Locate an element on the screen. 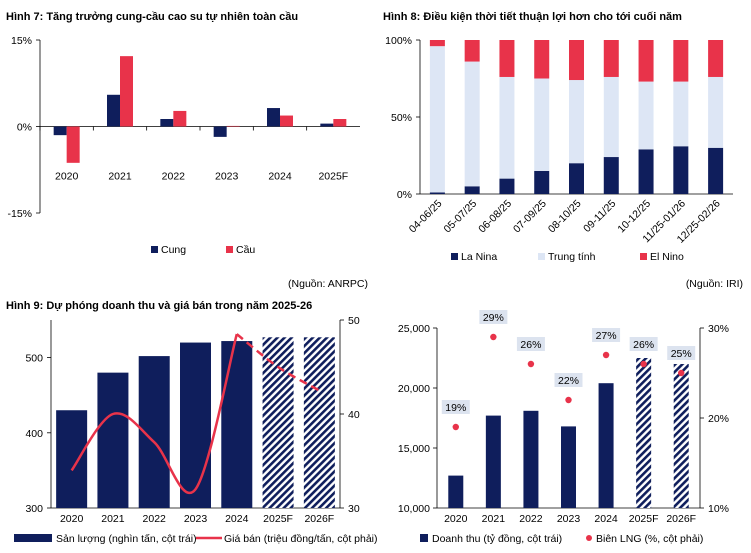 Image resolution: width=751 pixels, height=553 pixels. y2-tick-label: 30 is located at coordinates (354, 509).